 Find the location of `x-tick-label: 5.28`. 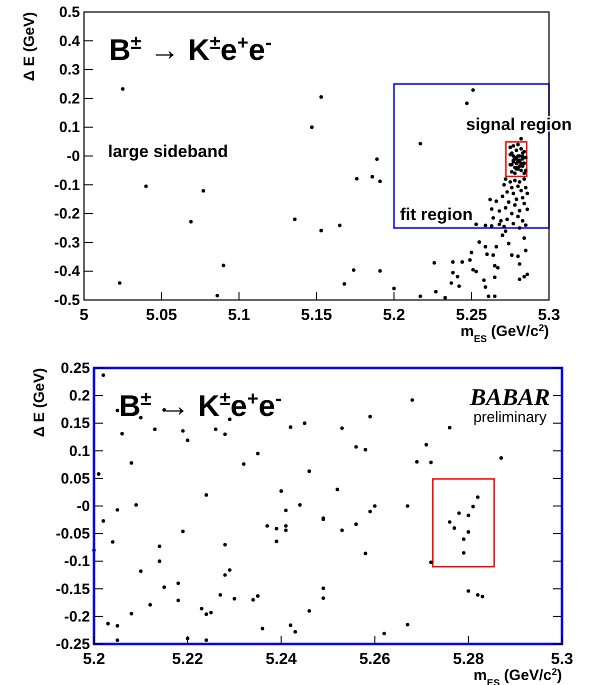

x-tick-label: 5.28 is located at coordinates (468, 659).